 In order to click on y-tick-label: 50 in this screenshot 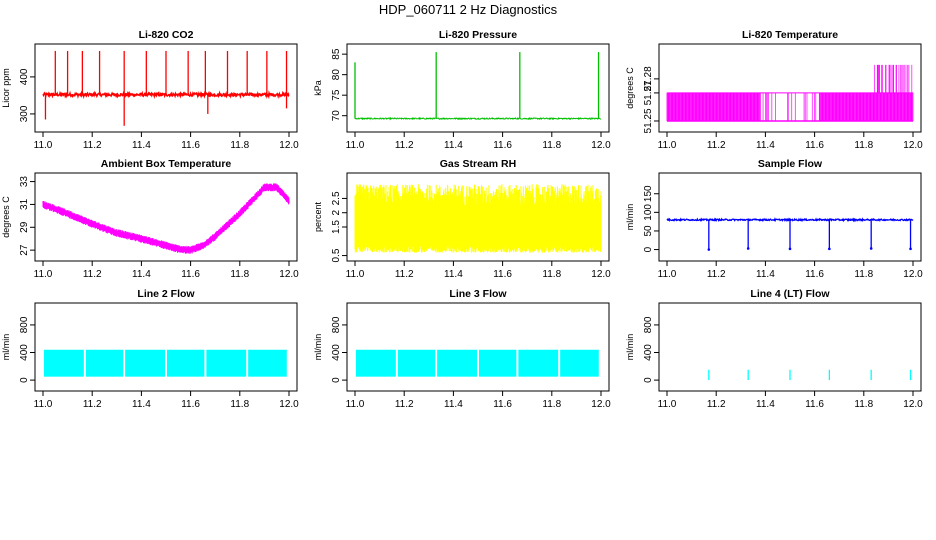, I will do `click(648, 231)`.